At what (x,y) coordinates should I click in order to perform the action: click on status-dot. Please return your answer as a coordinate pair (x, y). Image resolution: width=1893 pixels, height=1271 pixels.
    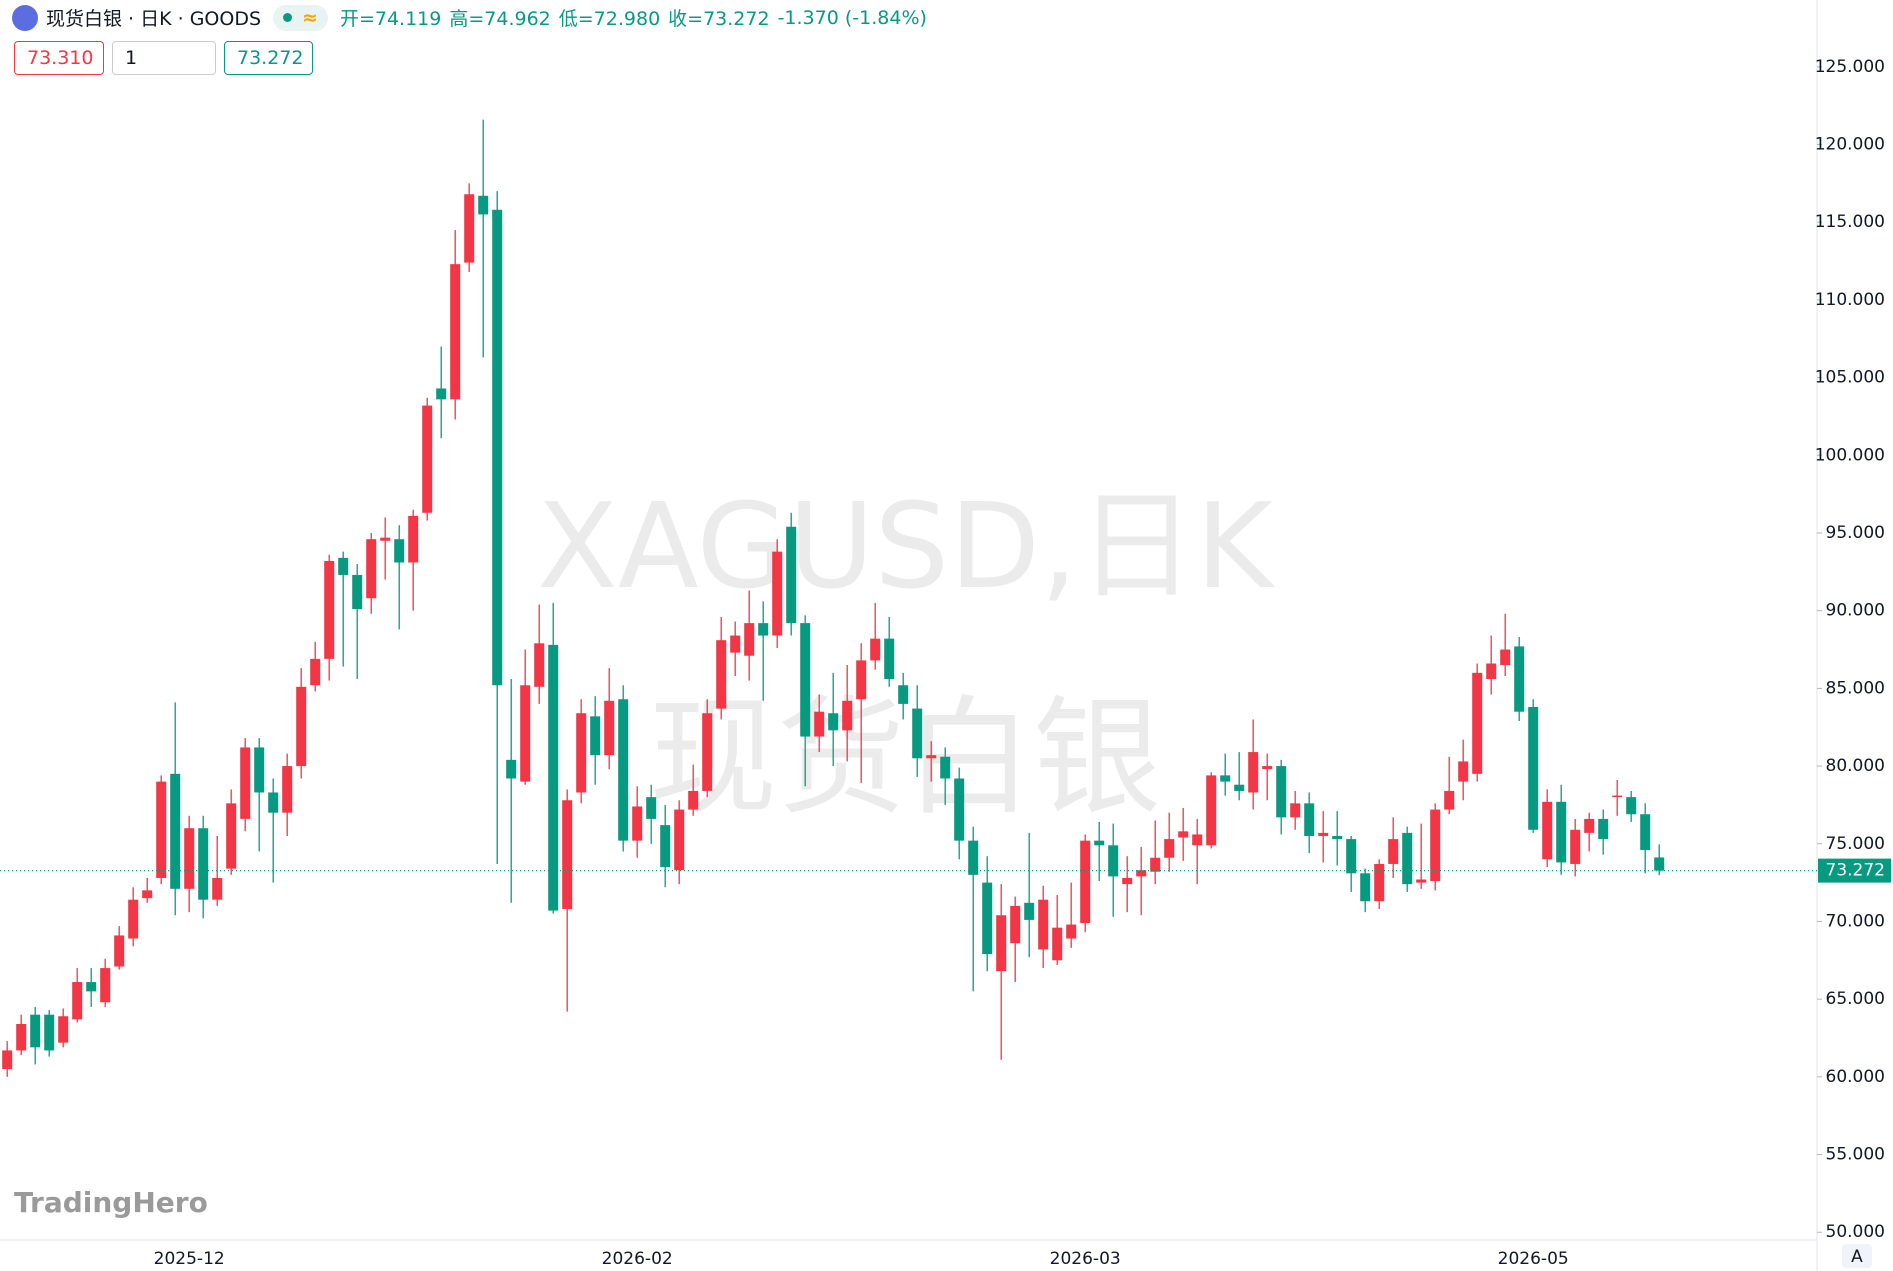
    Looking at the image, I should click on (288, 17).